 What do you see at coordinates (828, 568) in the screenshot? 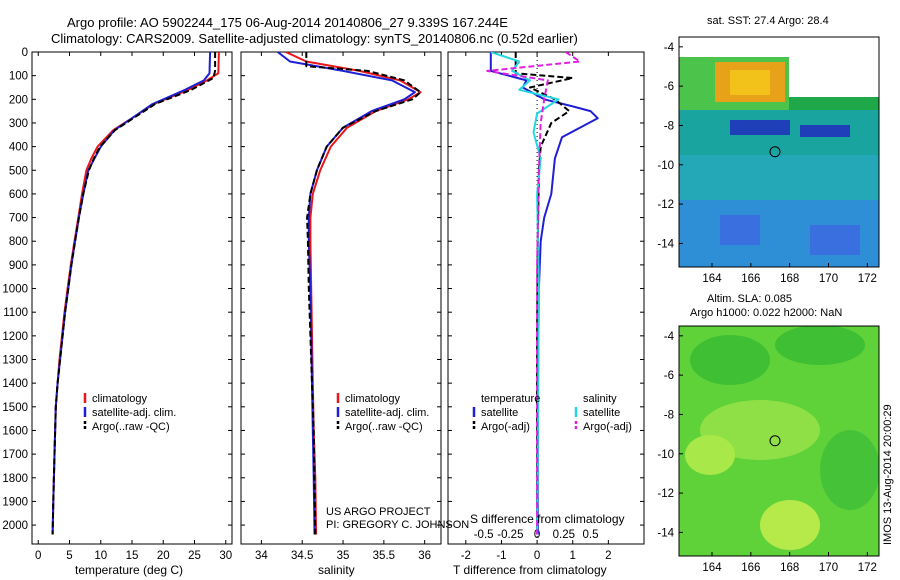
I see `map-x-tick-label: 170` at bounding box center [828, 568].